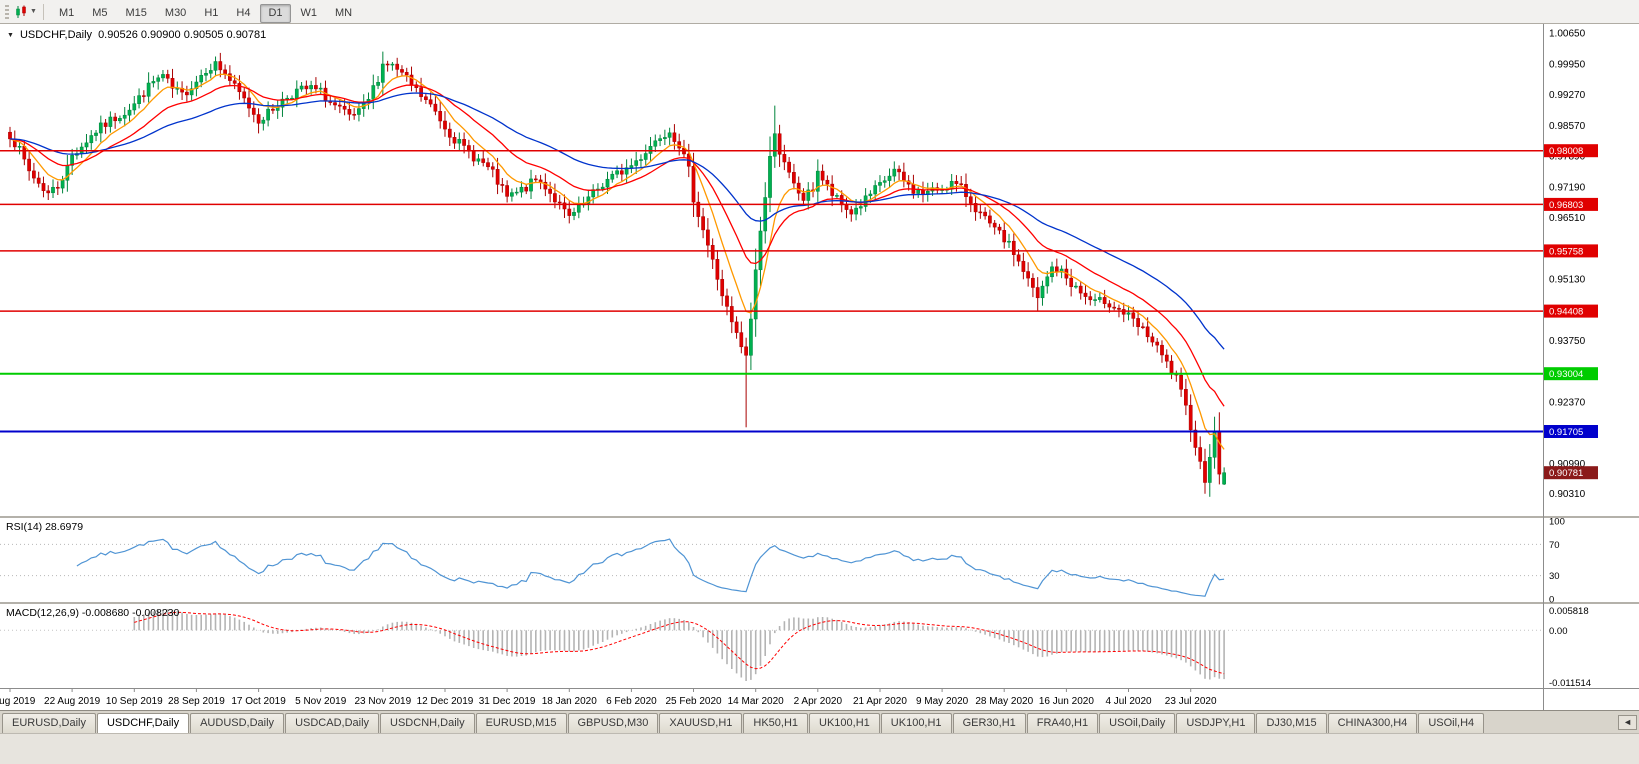  Describe the element at coordinates (989, 723) in the screenshot. I see `chart-tab-ger30-h1: GER30,H1` at that location.